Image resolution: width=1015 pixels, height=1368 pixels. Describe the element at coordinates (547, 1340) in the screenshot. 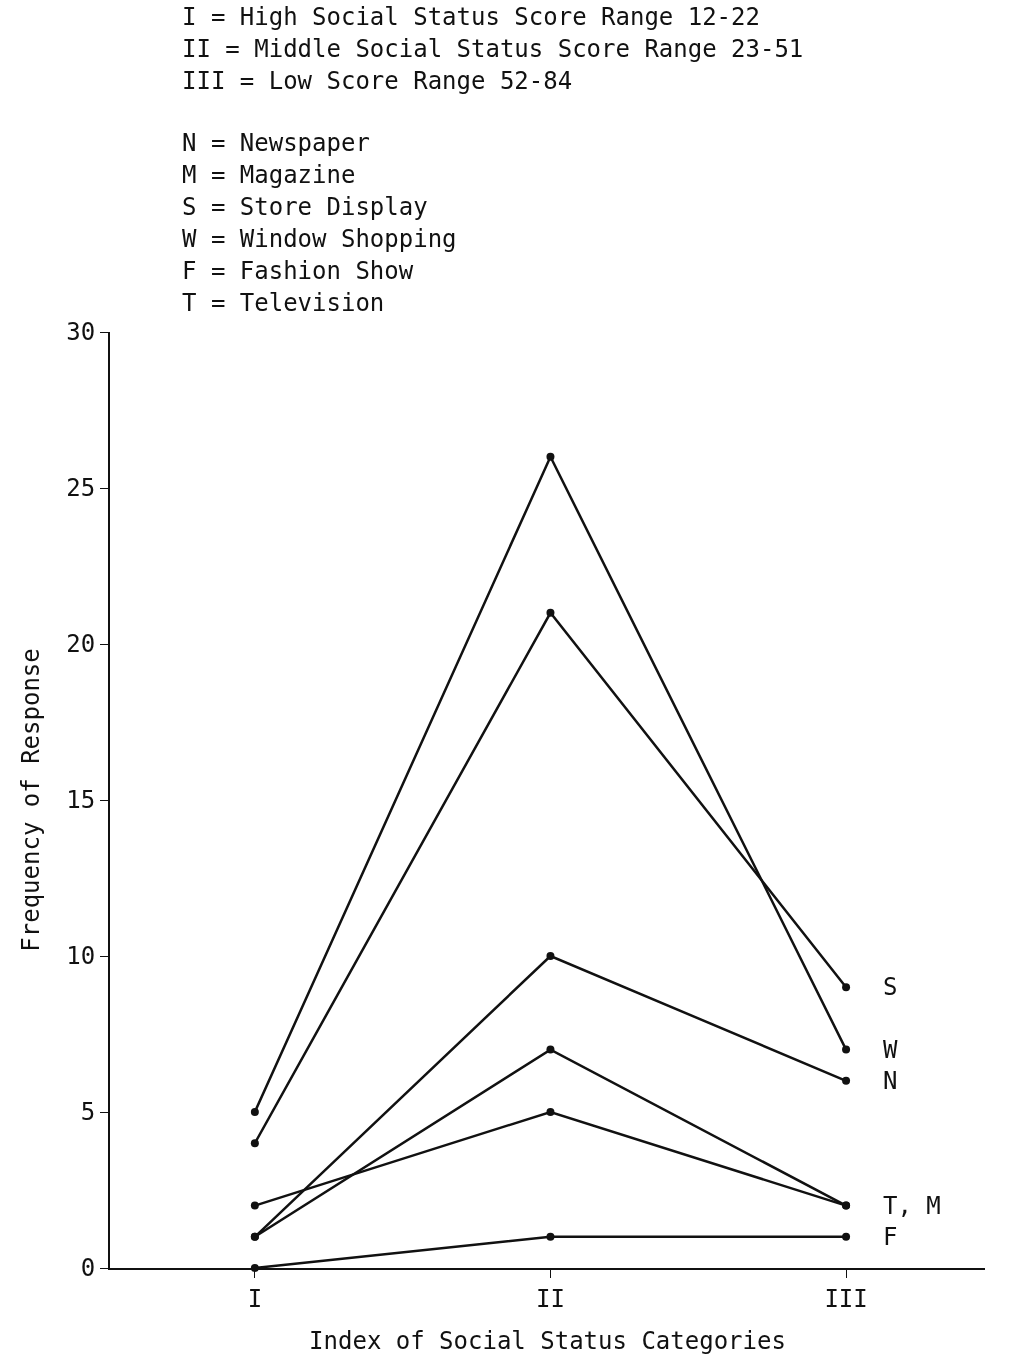

I see `x-axis-title: Index of Social Status Categories` at that location.